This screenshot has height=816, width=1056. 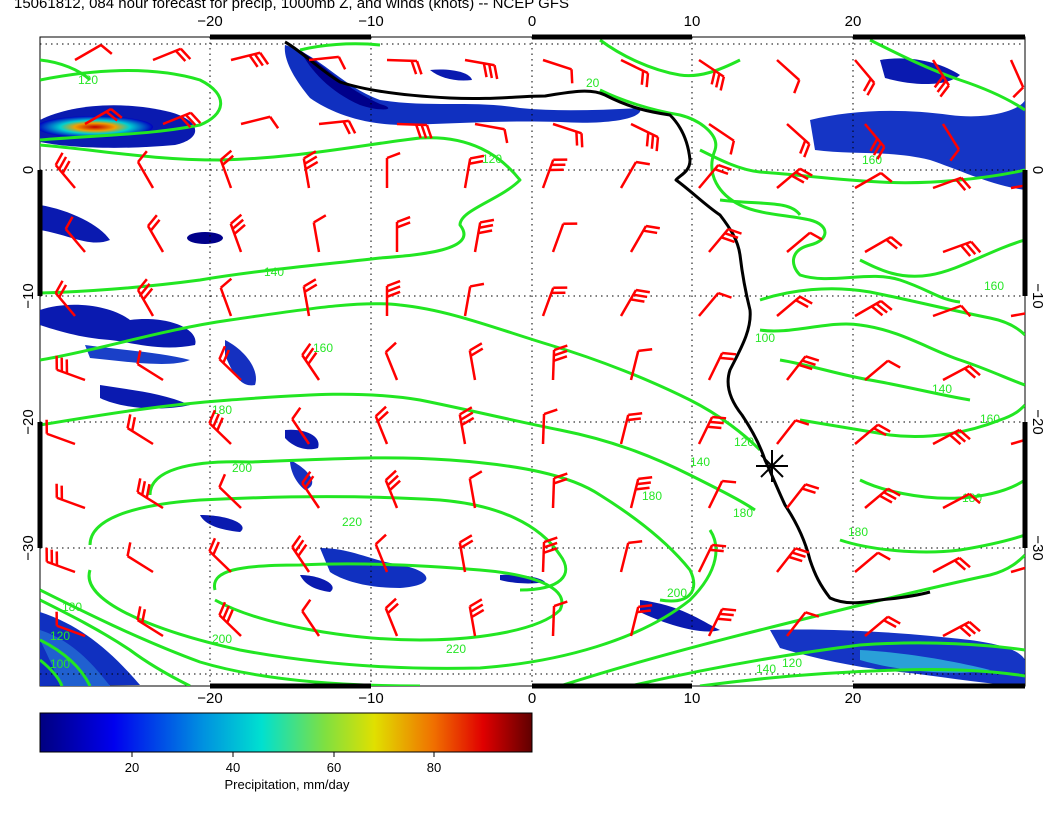 What do you see at coordinates (765, 338) in the screenshot?
I see `contour-label: 100` at bounding box center [765, 338].